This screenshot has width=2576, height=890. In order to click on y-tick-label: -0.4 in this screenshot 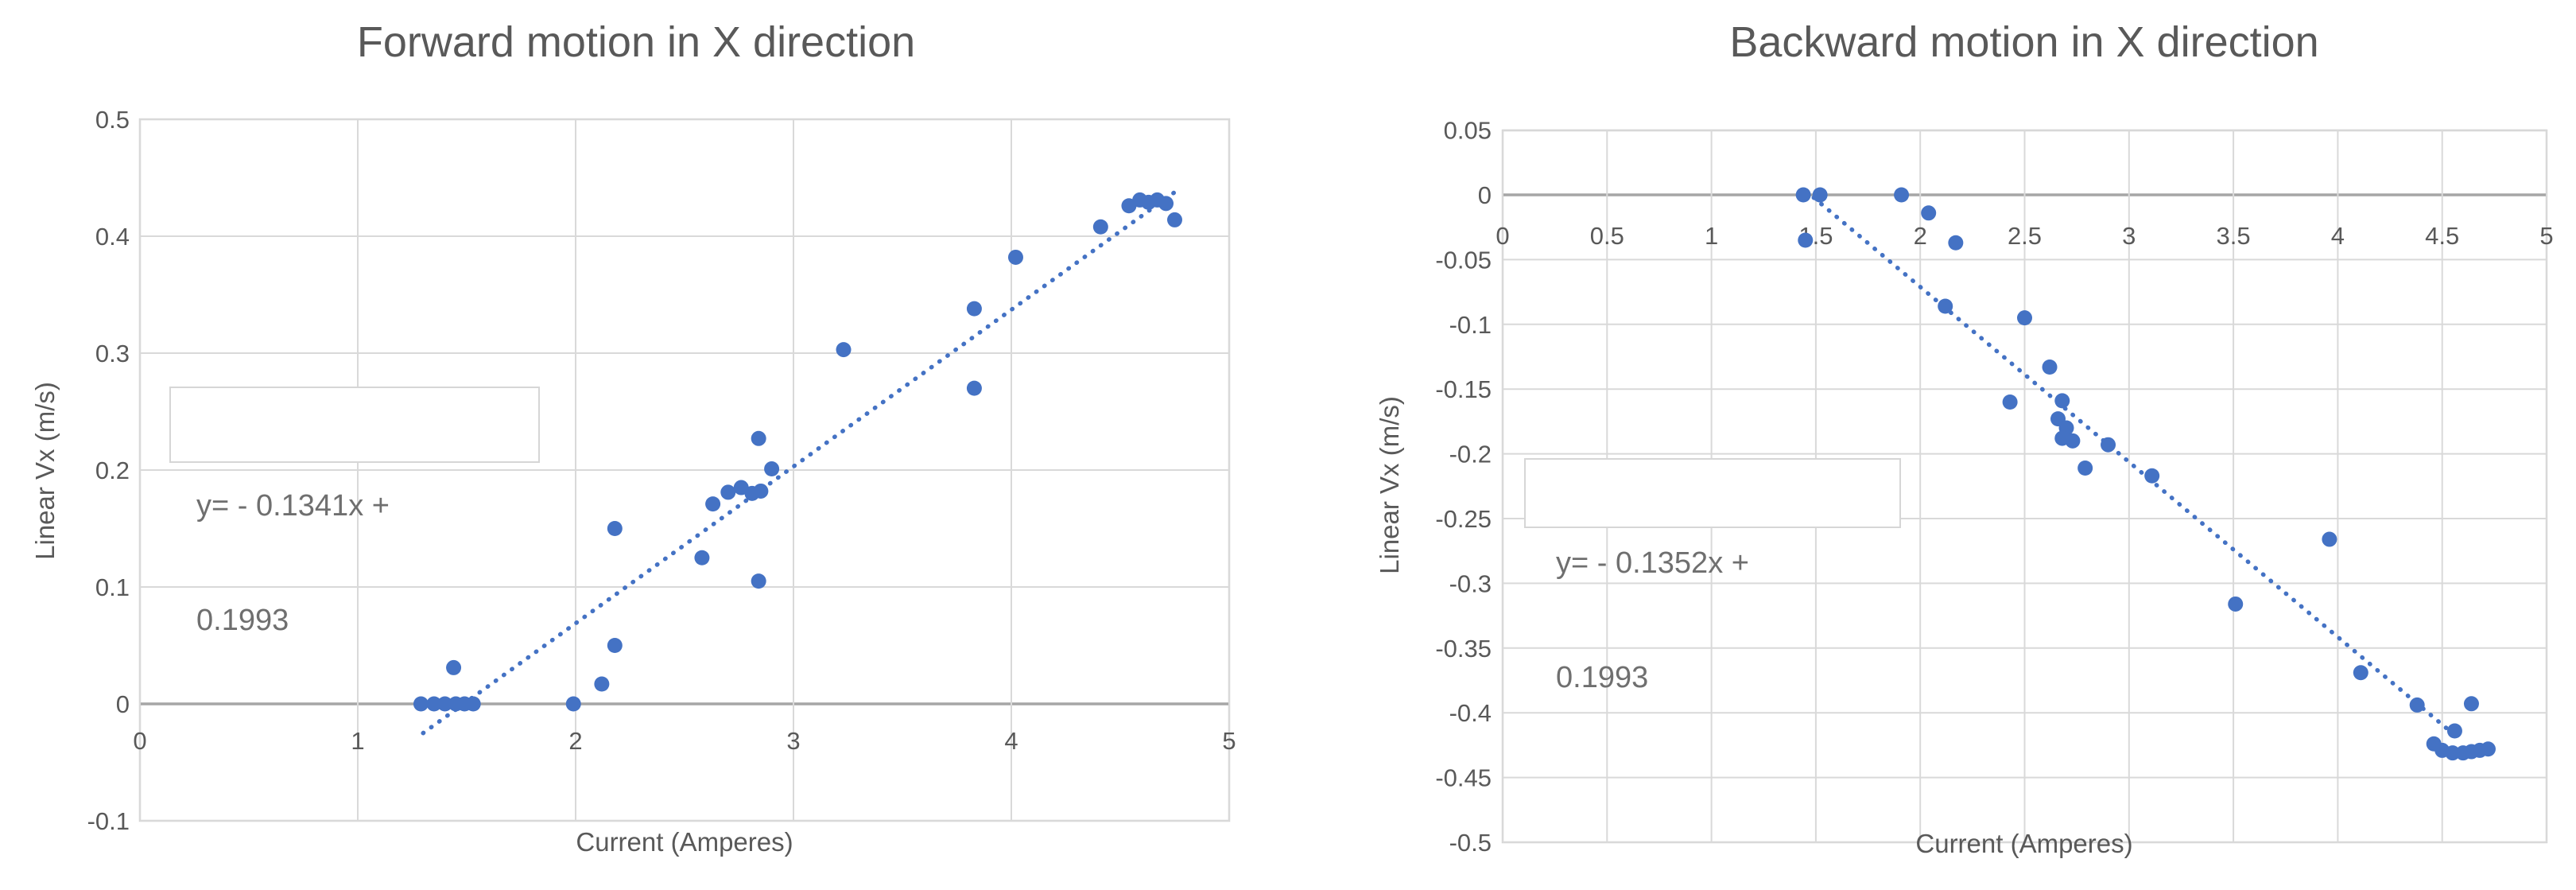, I will do `click(1470, 713)`.